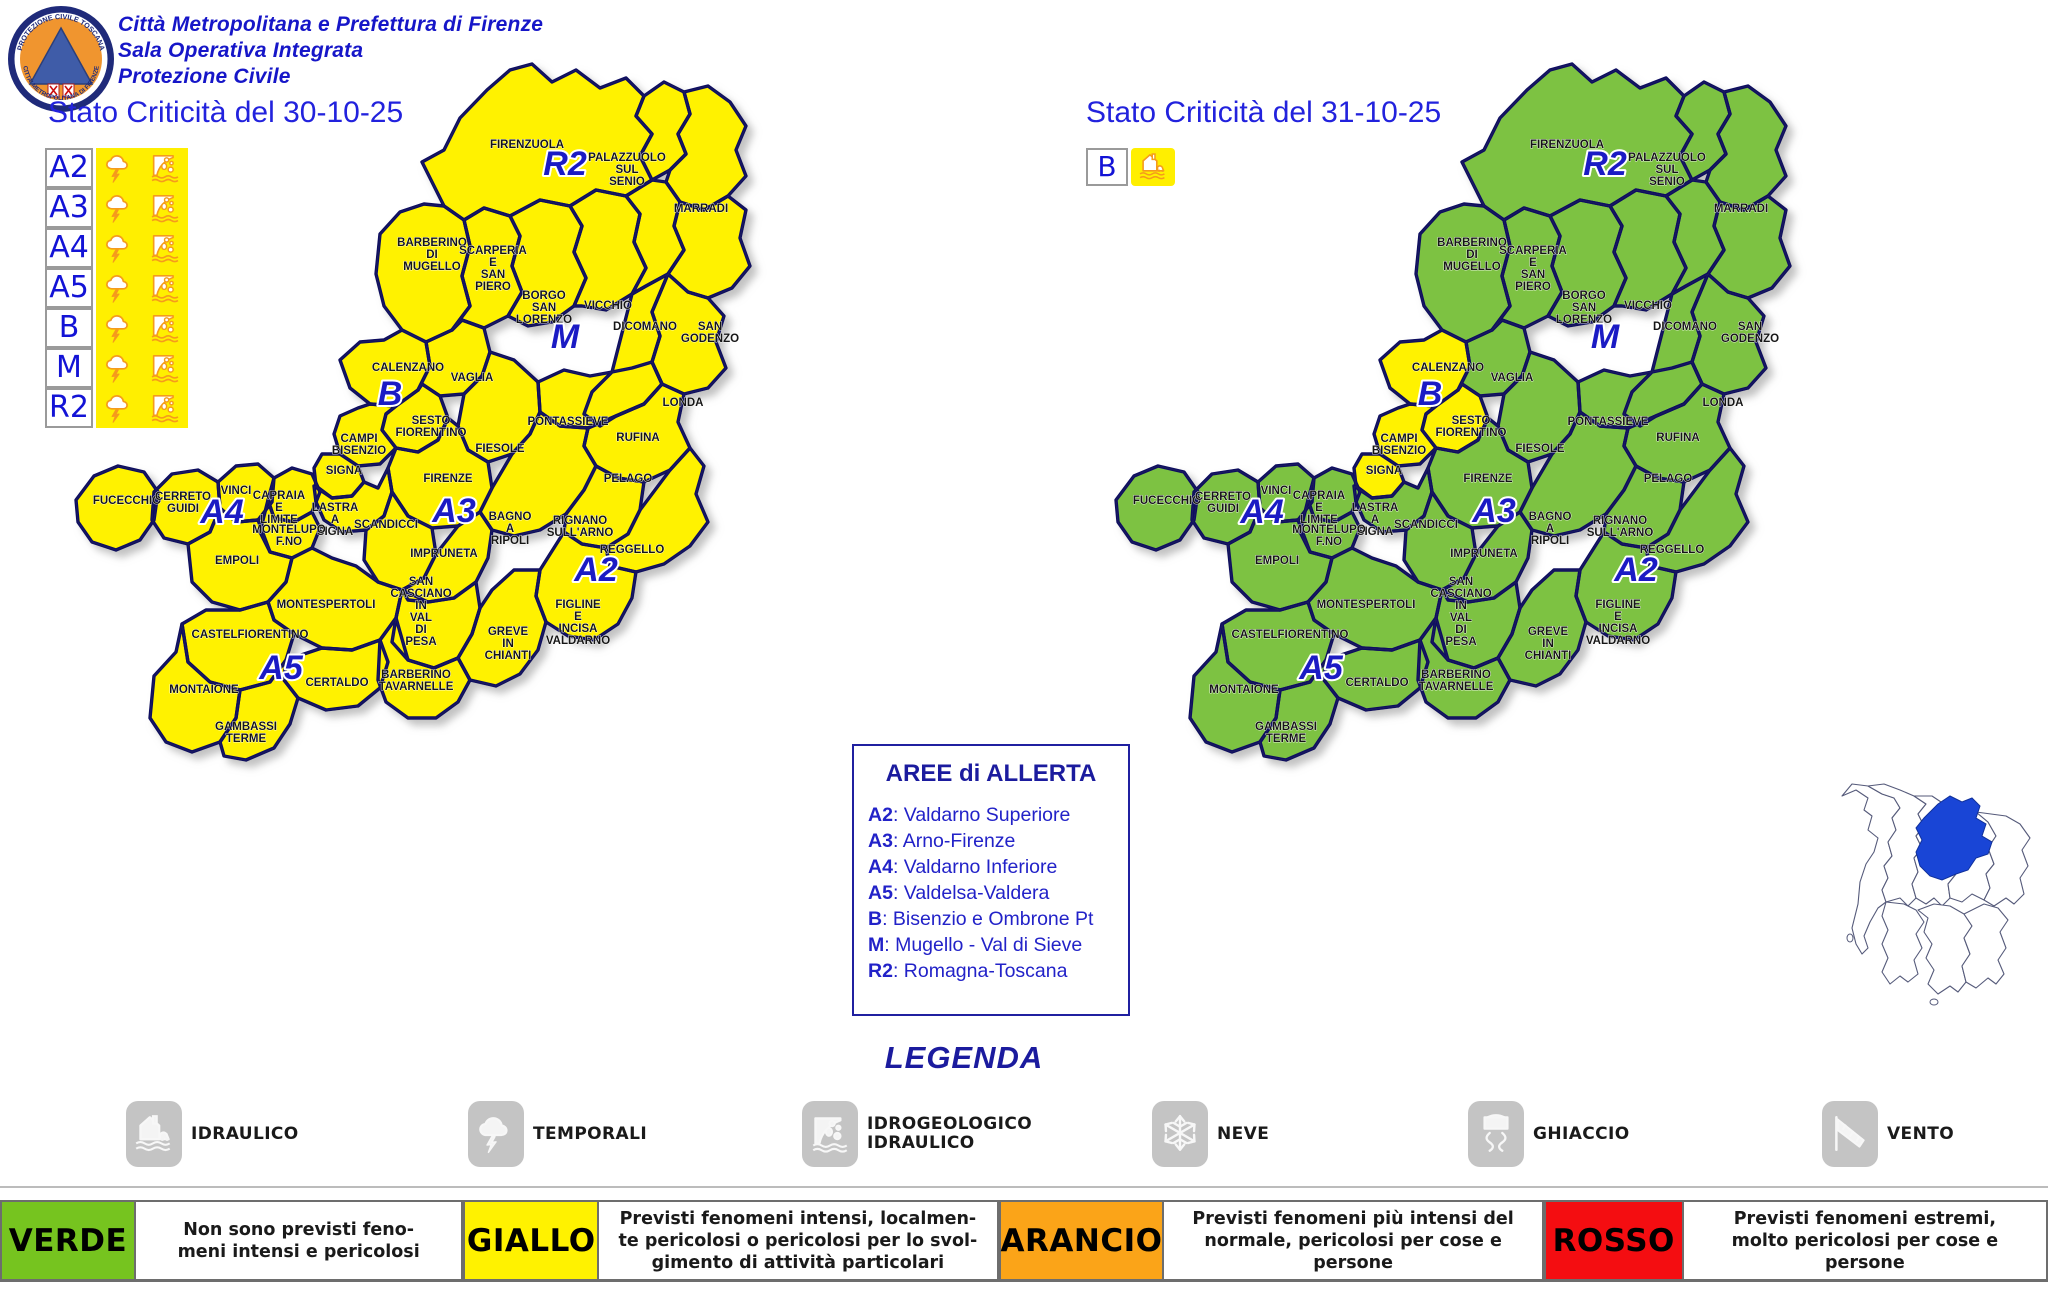  What do you see at coordinates (1548, 644) in the screenshot?
I see `municipality-label: GREVE IN CHIANTI` at bounding box center [1548, 644].